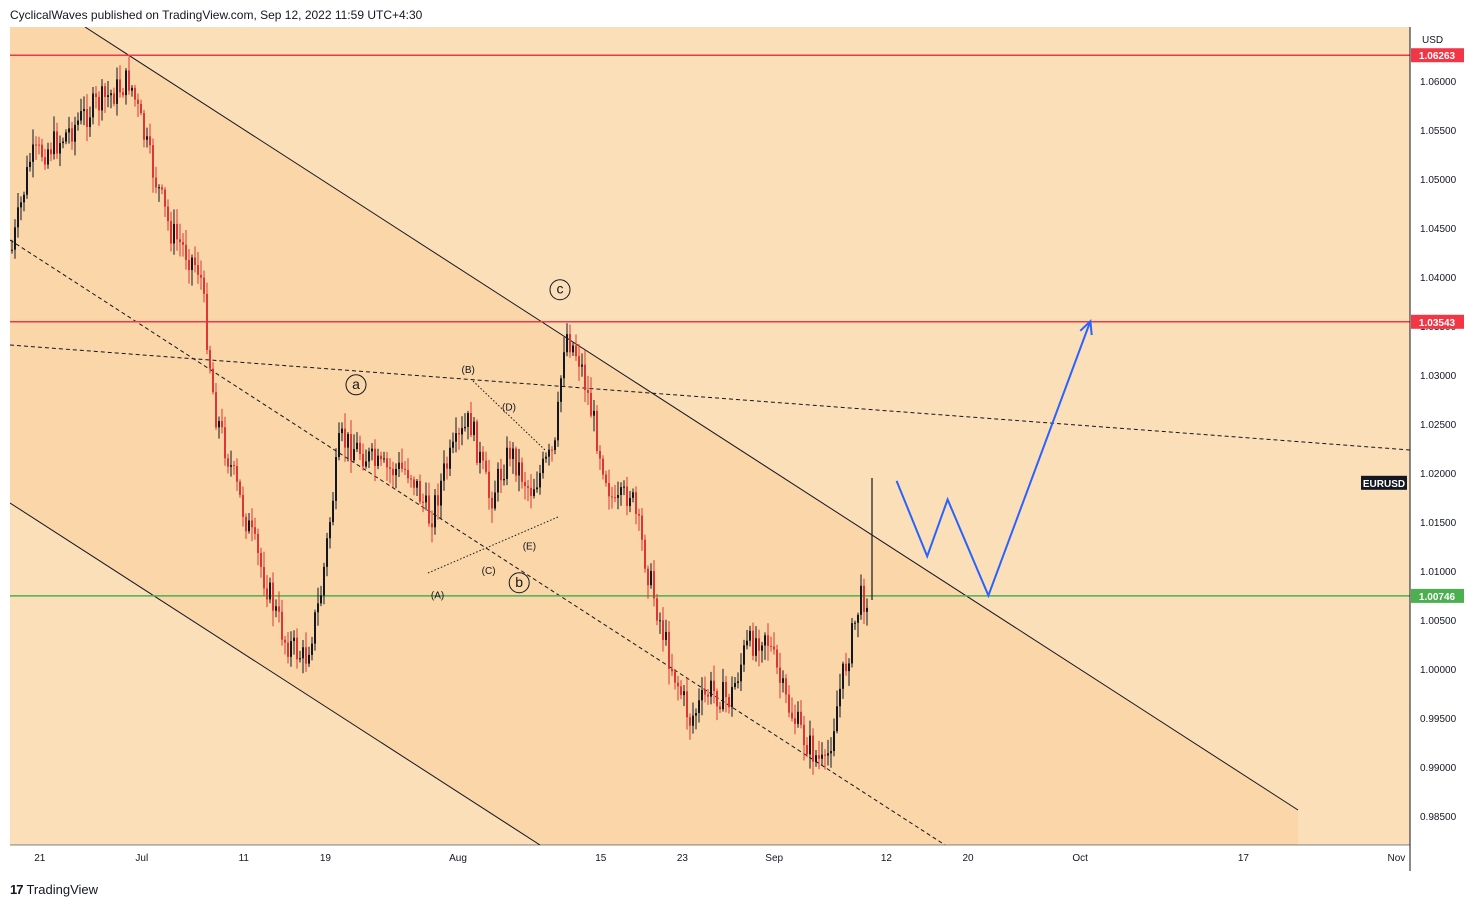 Image resolution: width=1478 pixels, height=907 pixels. Describe the element at coordinates (1438, 278) in the screenshot. I see `price-tick-label: 1.04000` at that location.